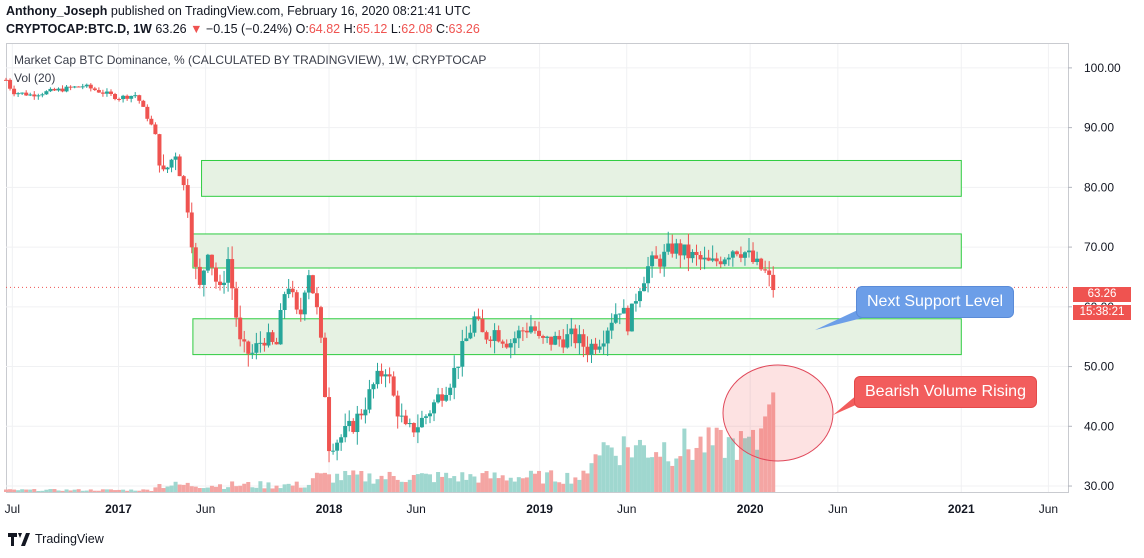 The height and width of the screenshot is (558, 1144). I want to click on x-tick-label: 2020, so click(750, 509).